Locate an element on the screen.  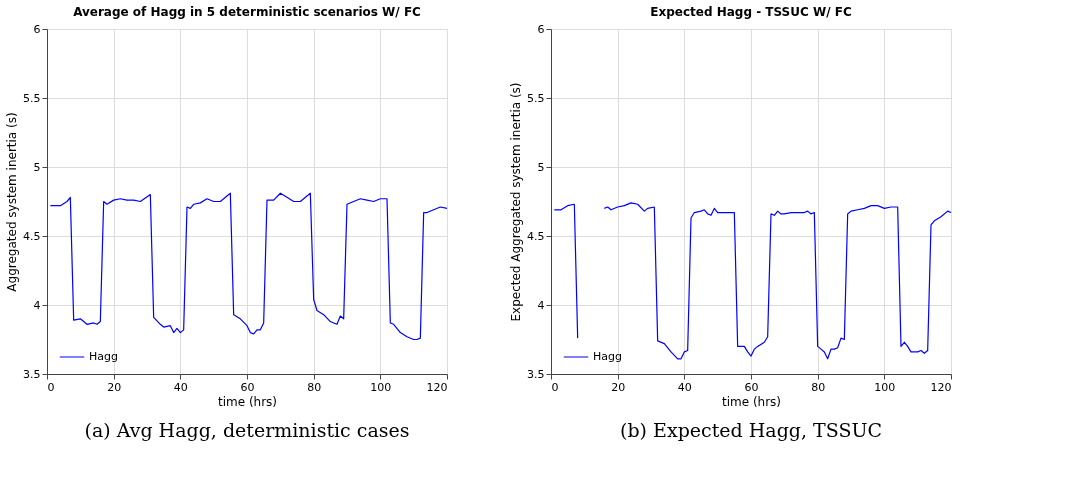
y-axis-title: Aggregated system inertia (s) is located at coordinates (12, 202).